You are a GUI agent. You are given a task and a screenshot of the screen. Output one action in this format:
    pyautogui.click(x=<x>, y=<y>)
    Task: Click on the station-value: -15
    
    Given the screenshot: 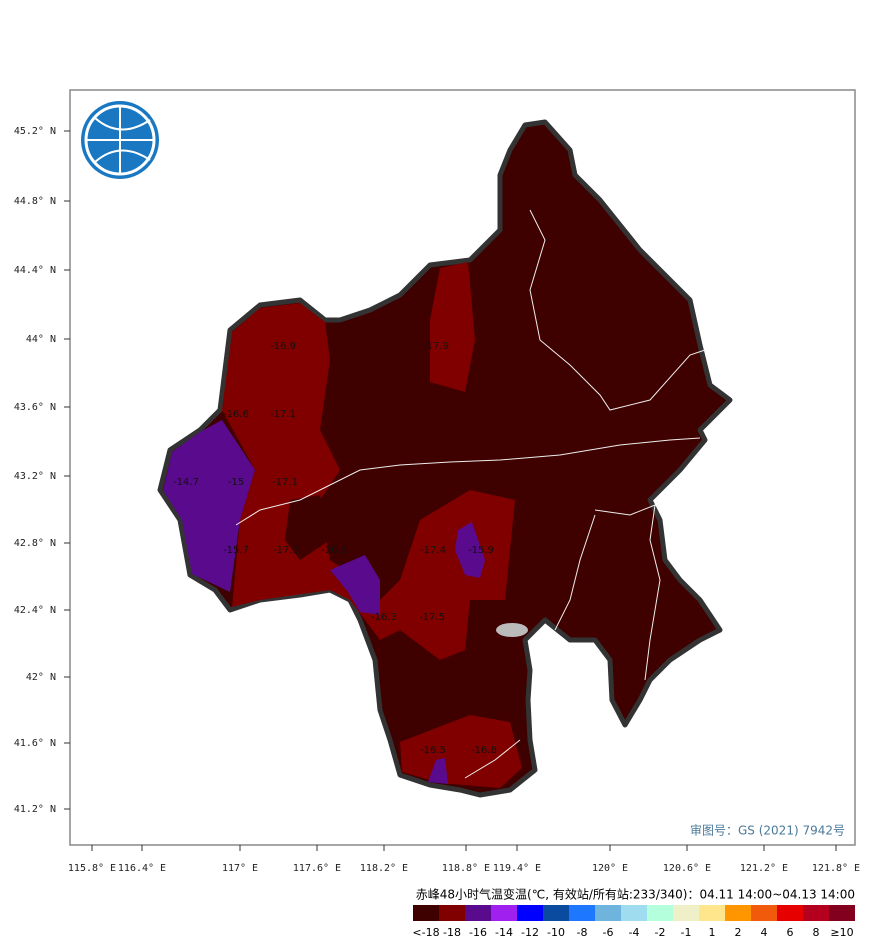 What is the action you would take?
    pyautogui.click(x=236, y=482)
    